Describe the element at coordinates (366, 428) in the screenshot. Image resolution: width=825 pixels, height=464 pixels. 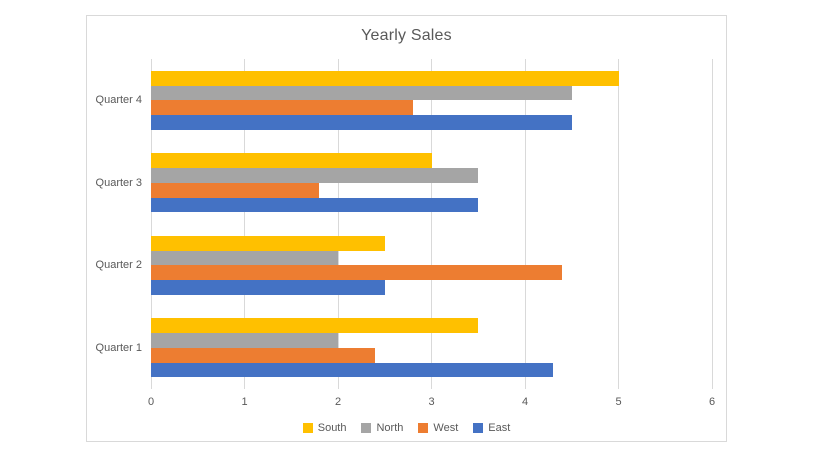
I see `legend-swatch-north` at that location.